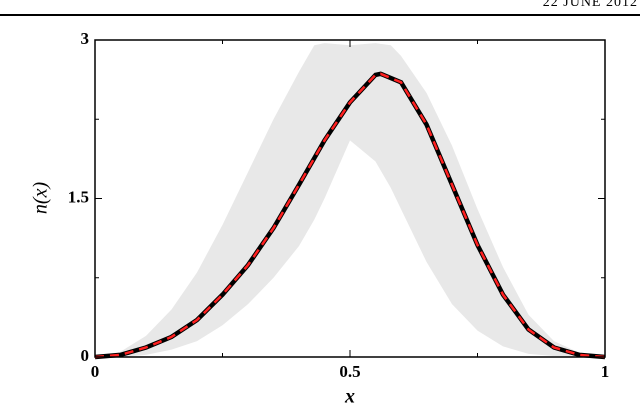 The height and width of the screenshot is (412, 640). Describe the element at coordinates (590, 5) in the screenshot. I see `header-date: 22 JUNE 2012` at that location.